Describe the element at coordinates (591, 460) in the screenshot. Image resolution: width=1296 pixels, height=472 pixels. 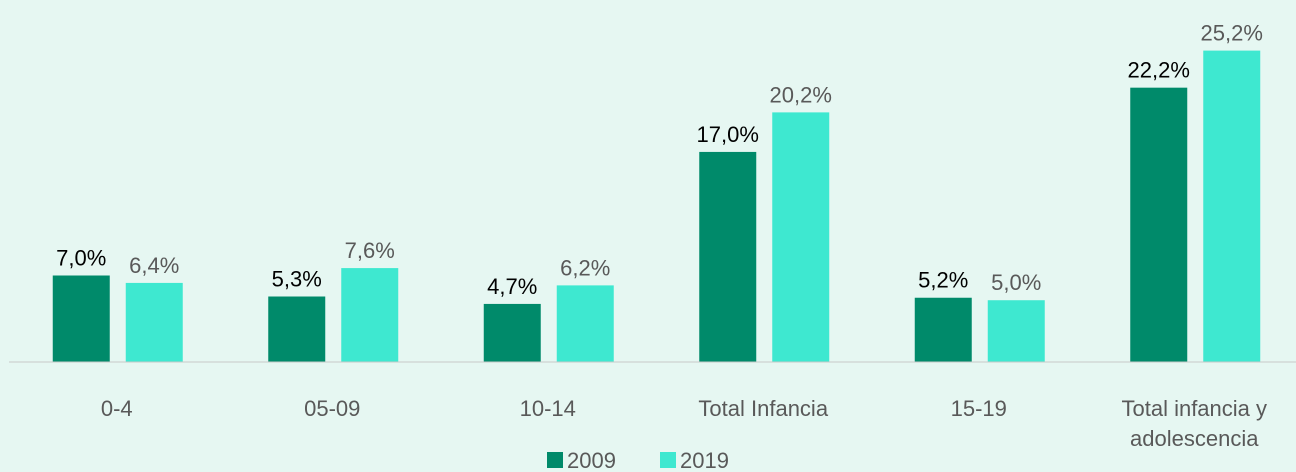
I see `legend-label: 2009` at that location.